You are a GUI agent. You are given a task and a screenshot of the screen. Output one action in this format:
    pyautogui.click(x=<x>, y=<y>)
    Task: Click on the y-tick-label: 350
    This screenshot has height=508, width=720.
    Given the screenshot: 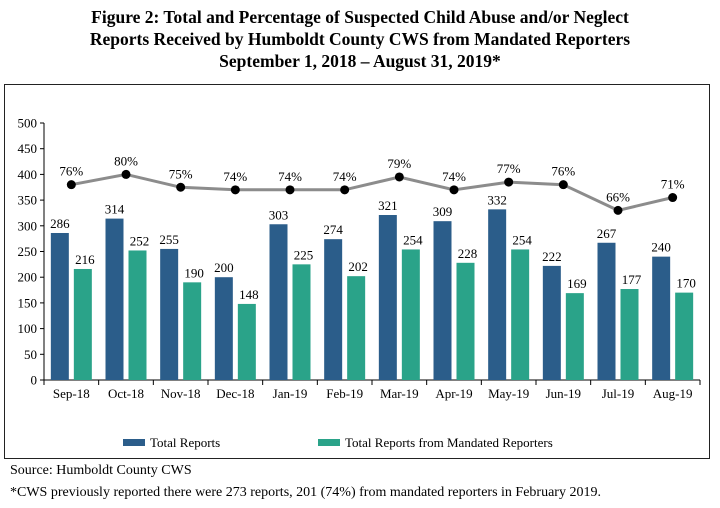 What is the action you would take?
    pyautogui.click(x=28, y=200)
    